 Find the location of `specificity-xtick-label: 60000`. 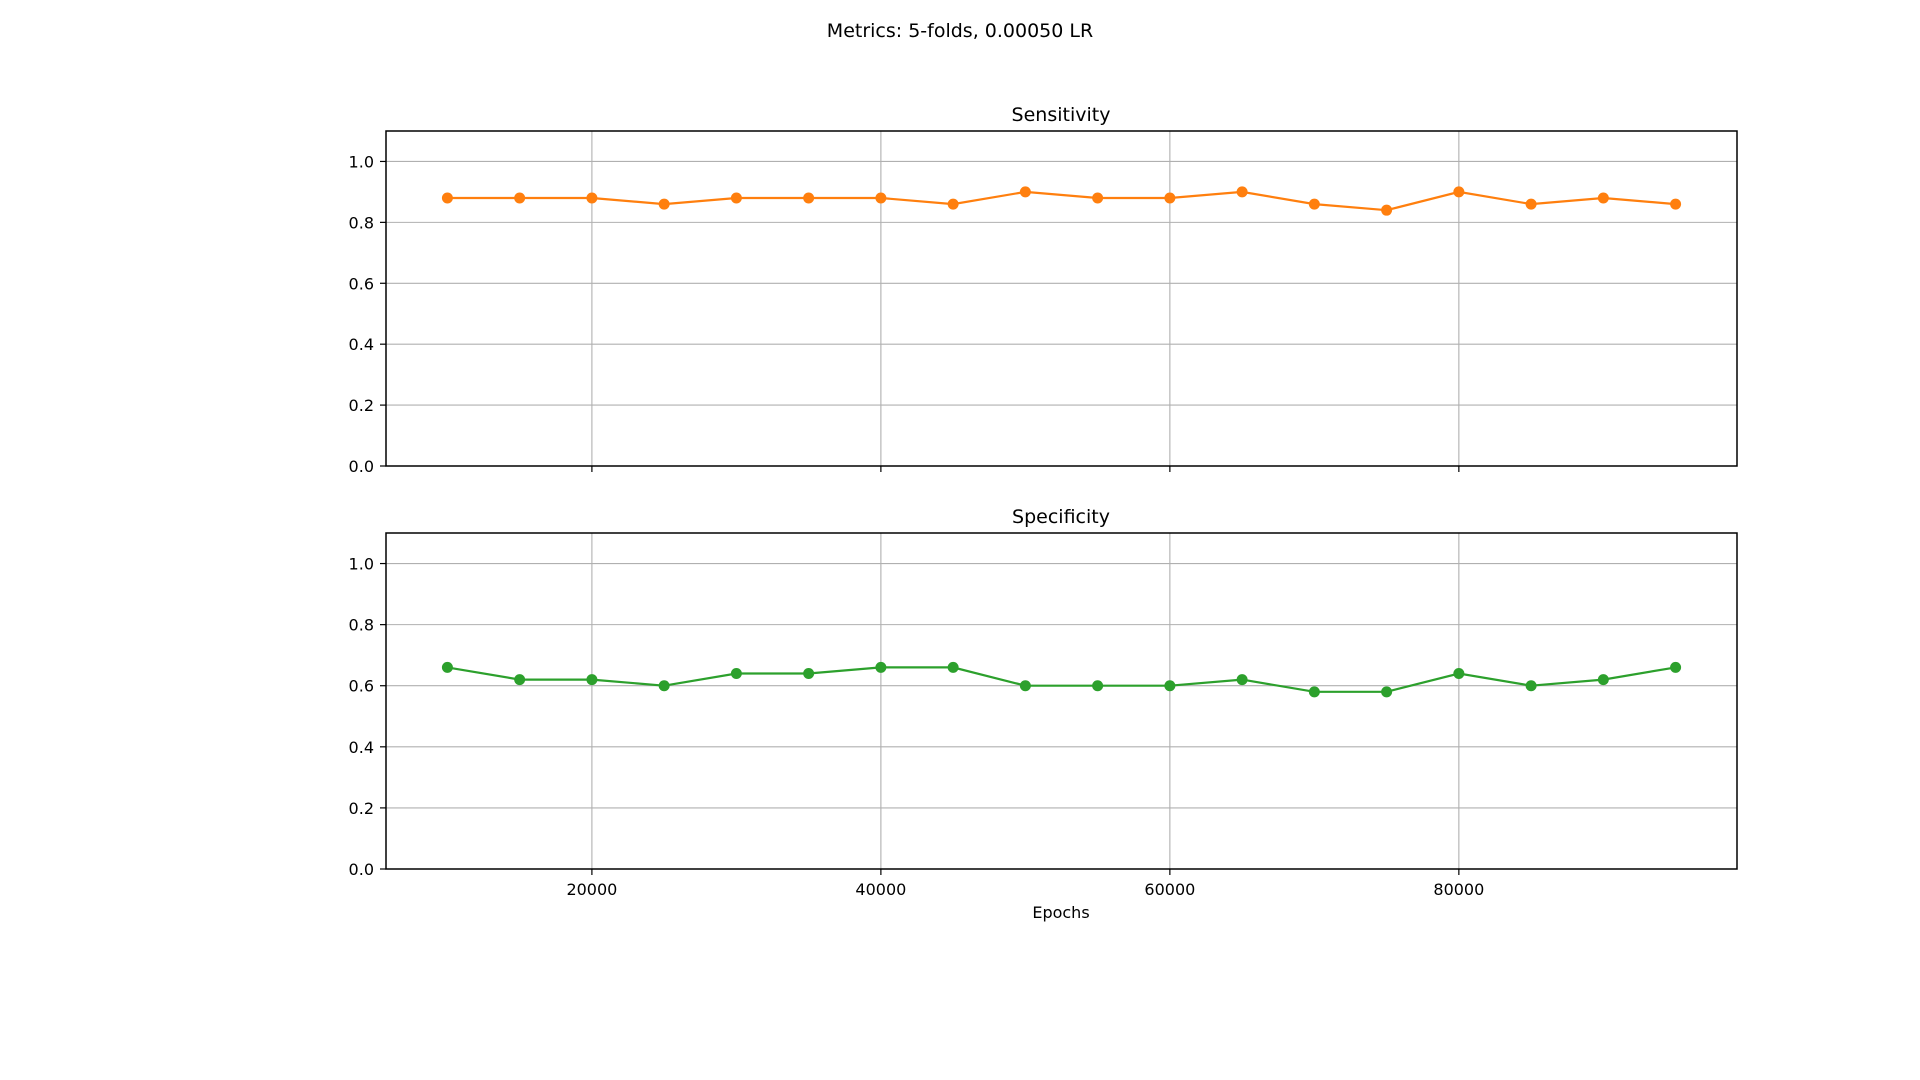

specificity-xtick-label: 60000 is located at coordinates (1169, 889).